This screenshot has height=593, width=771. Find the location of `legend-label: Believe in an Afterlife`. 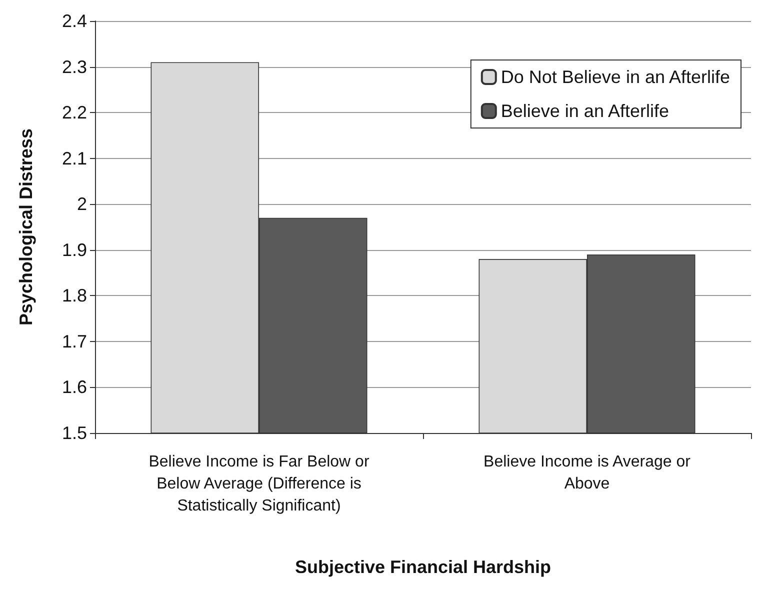

legend-label: Believe in an Afterlife is located at coordinates (584, 111).